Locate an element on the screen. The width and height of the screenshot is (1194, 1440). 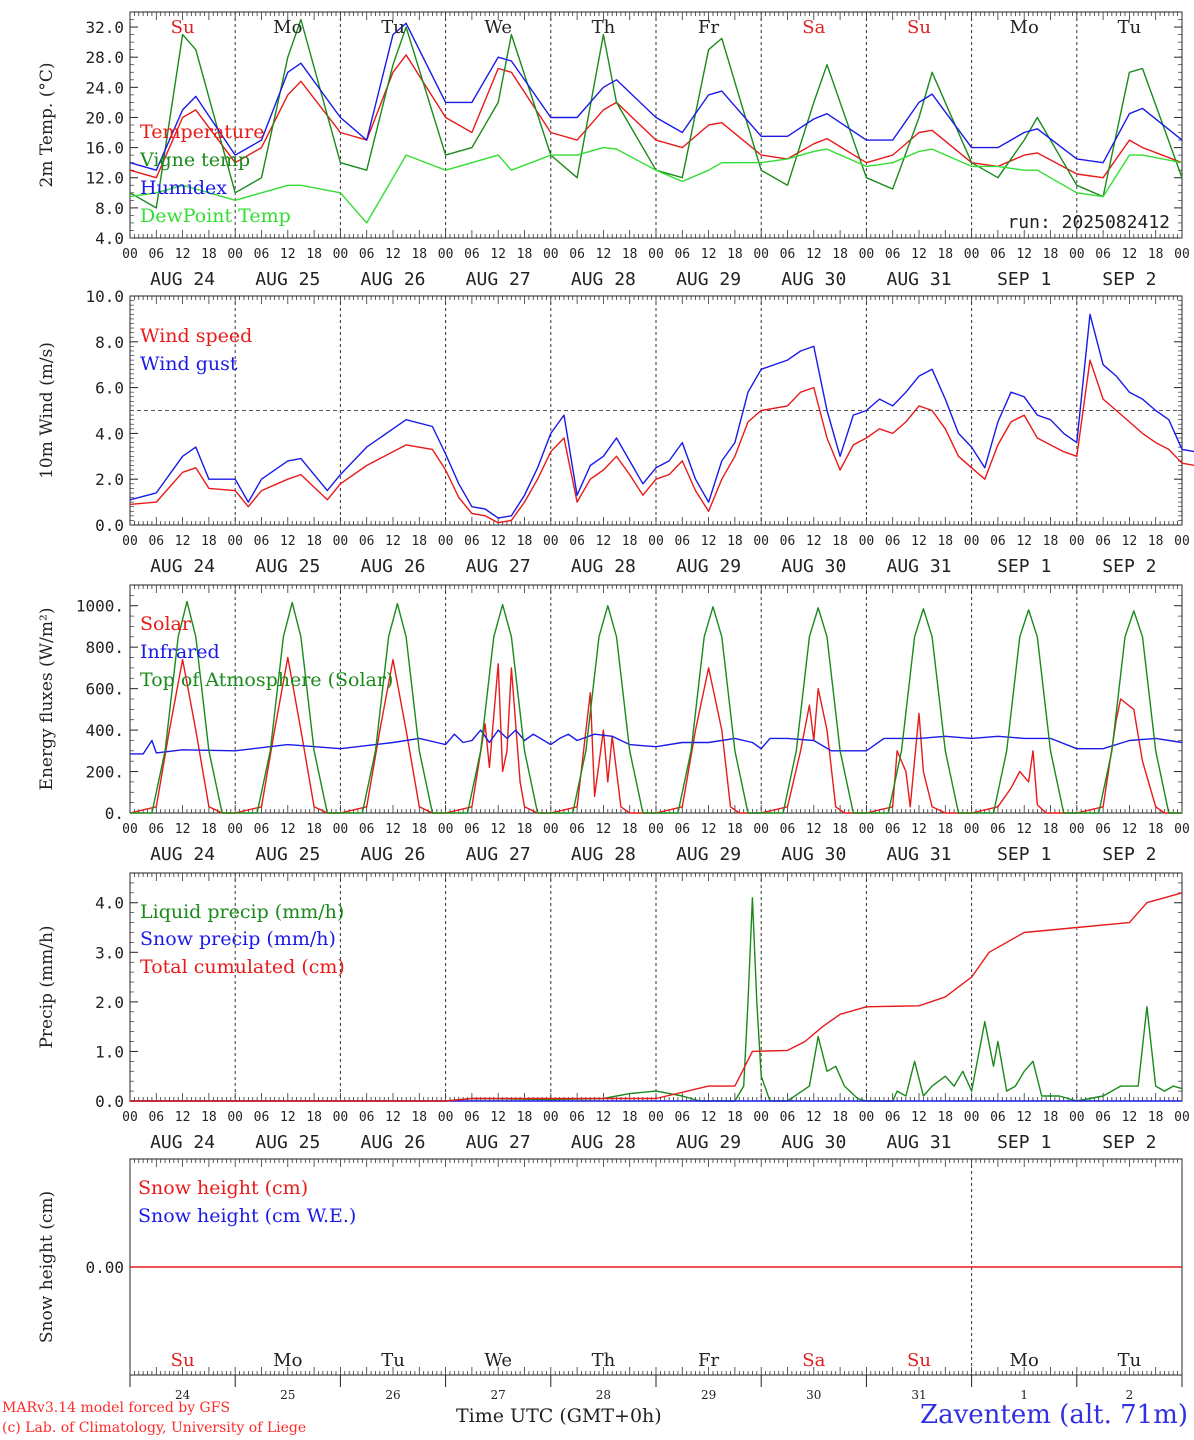
run-label: run: 2025082412 is located at coordinates (1088, 222).